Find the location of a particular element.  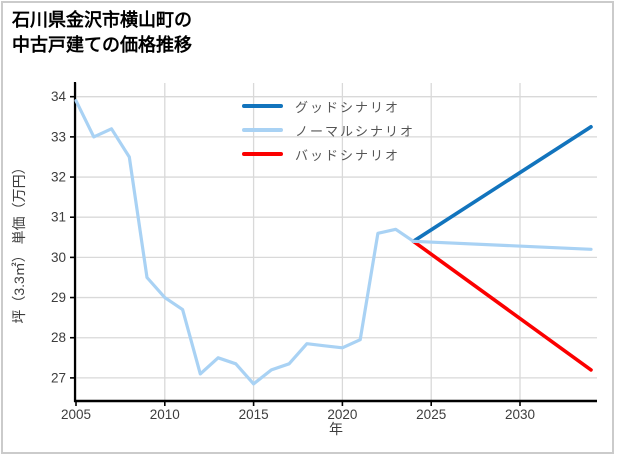

y-tick-label: 34 is located at coordinates (59, 96).